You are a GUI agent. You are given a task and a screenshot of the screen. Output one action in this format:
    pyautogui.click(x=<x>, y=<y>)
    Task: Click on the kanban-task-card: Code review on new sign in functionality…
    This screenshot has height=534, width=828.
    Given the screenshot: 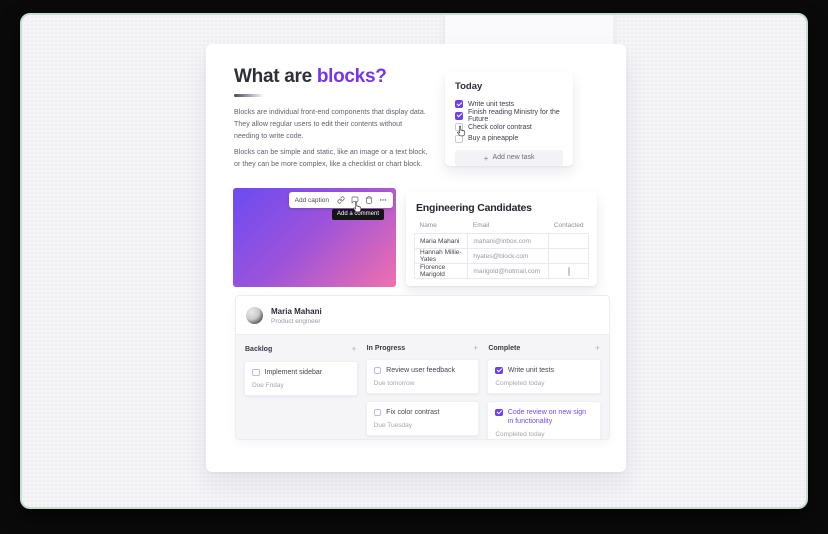 What is the action you would take?
    pyautogui.click(x=544, y=420)
    